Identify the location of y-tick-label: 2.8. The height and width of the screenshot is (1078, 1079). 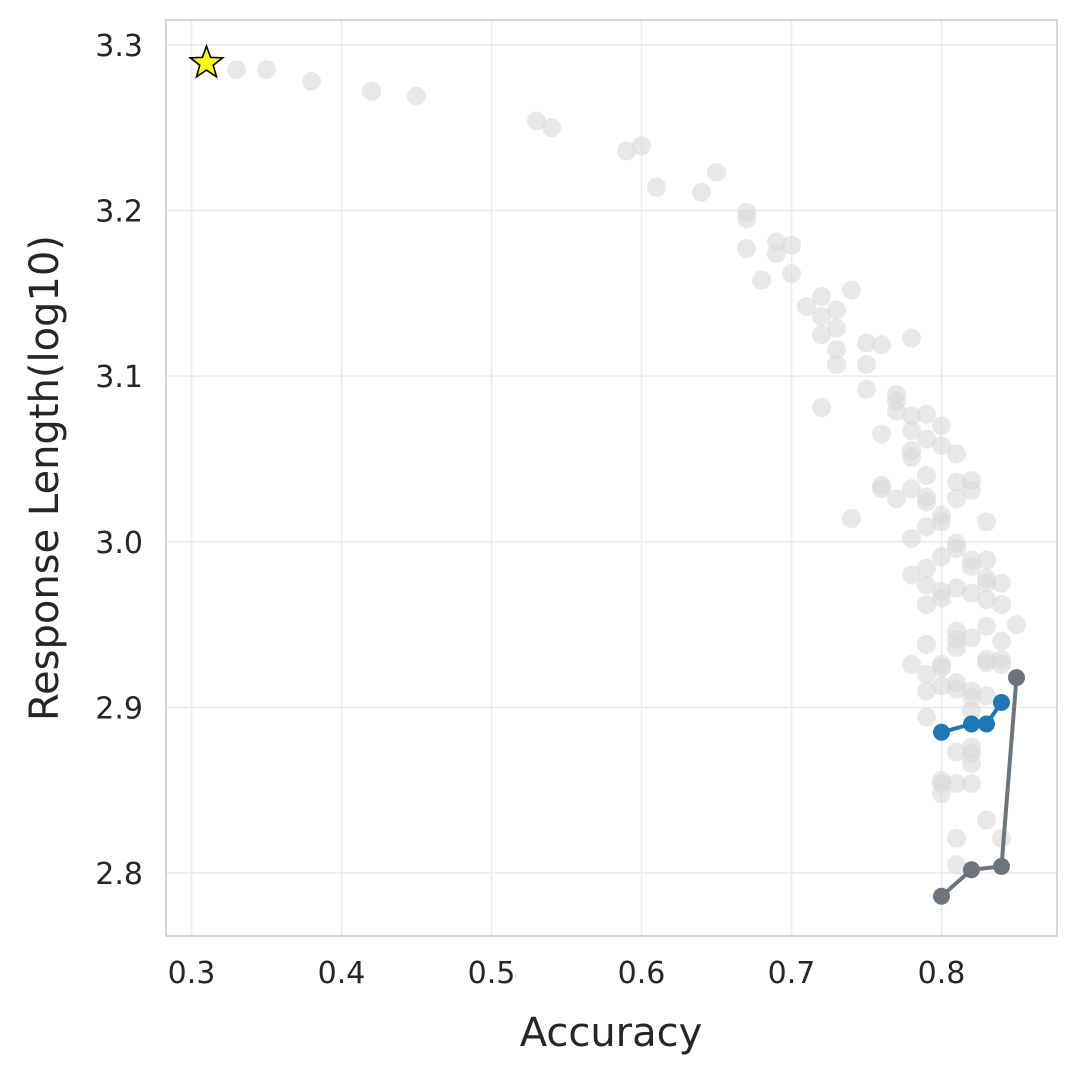
(119, 874).